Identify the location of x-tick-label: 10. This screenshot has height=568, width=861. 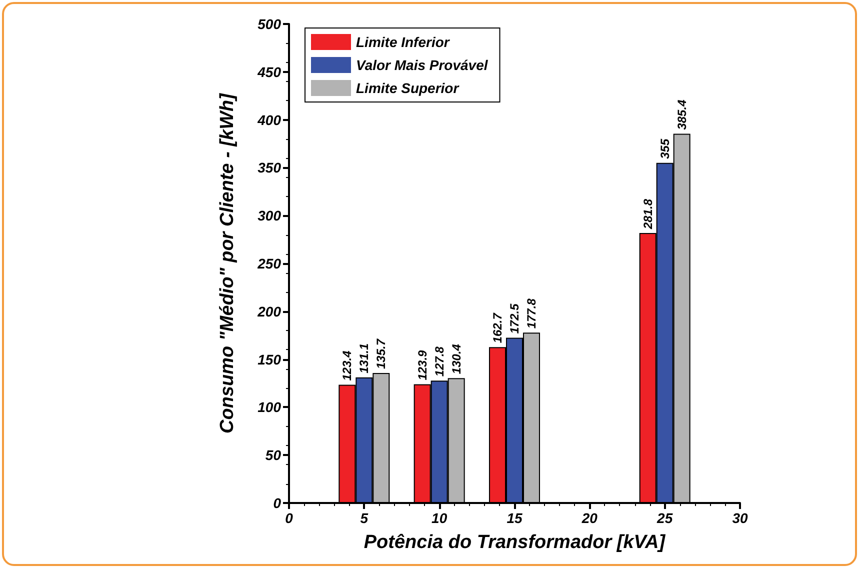
(440, 518).